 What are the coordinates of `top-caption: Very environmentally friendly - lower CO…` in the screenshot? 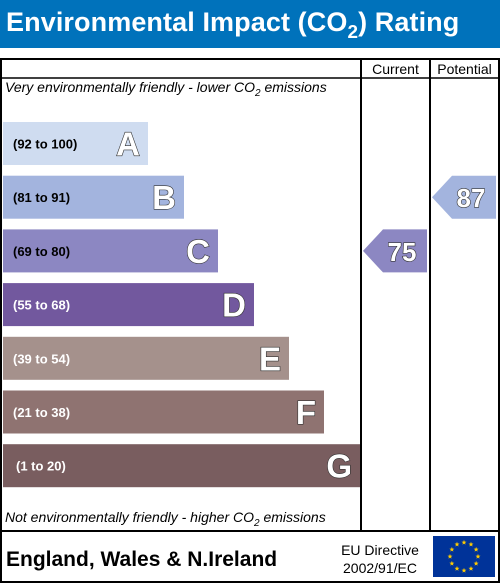 It's located at (166, 89).